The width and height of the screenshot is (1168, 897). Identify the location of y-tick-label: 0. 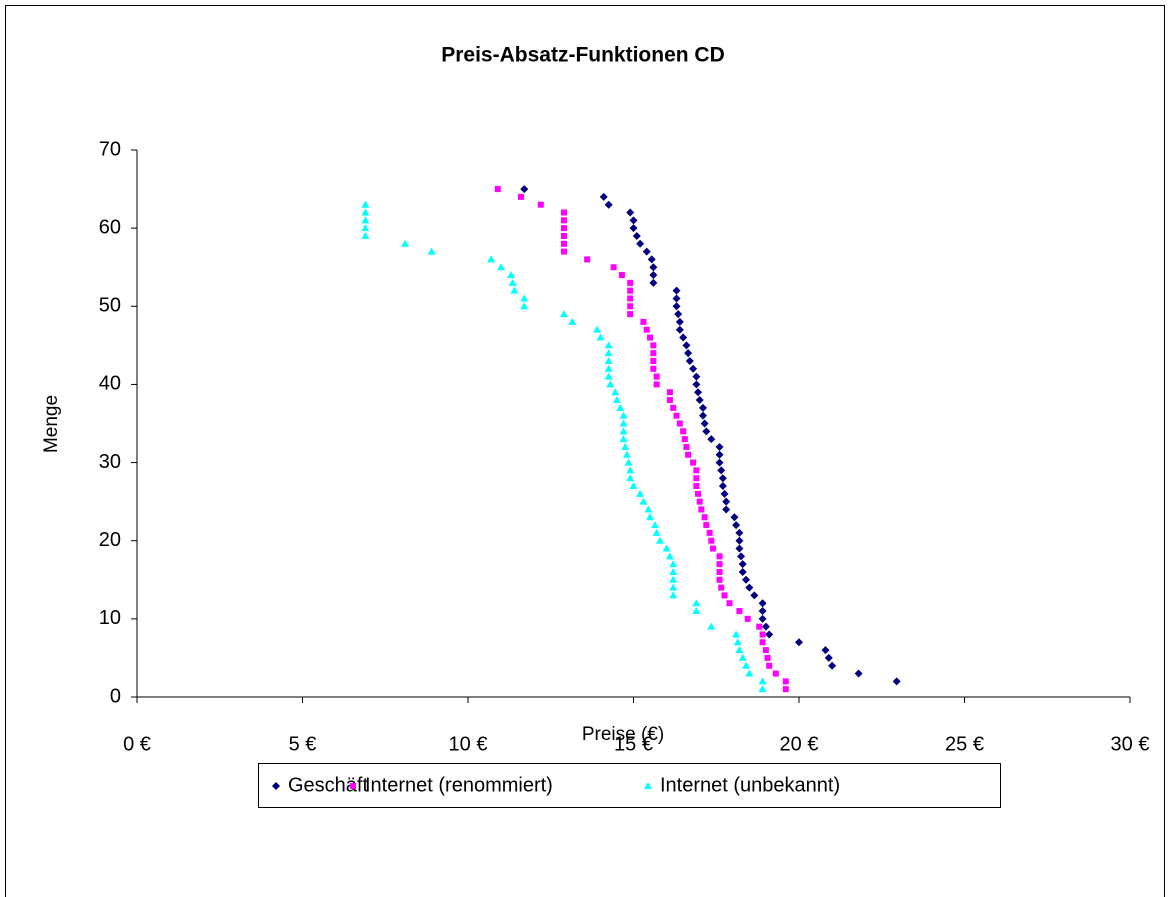
(115, 696).